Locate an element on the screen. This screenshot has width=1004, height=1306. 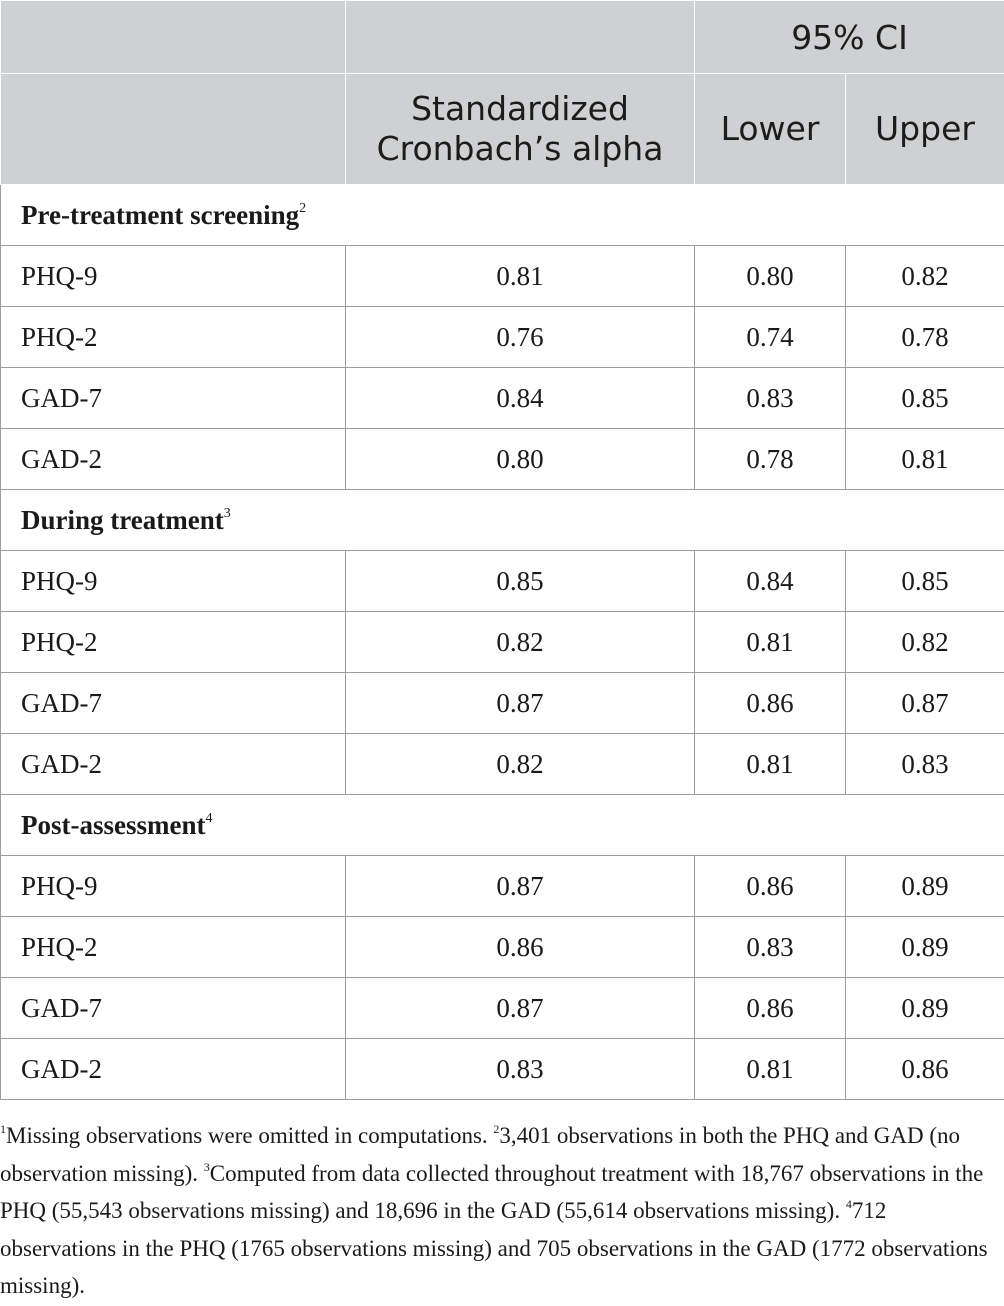
section-title: During treatment3 is located at coordinates (502, 520).